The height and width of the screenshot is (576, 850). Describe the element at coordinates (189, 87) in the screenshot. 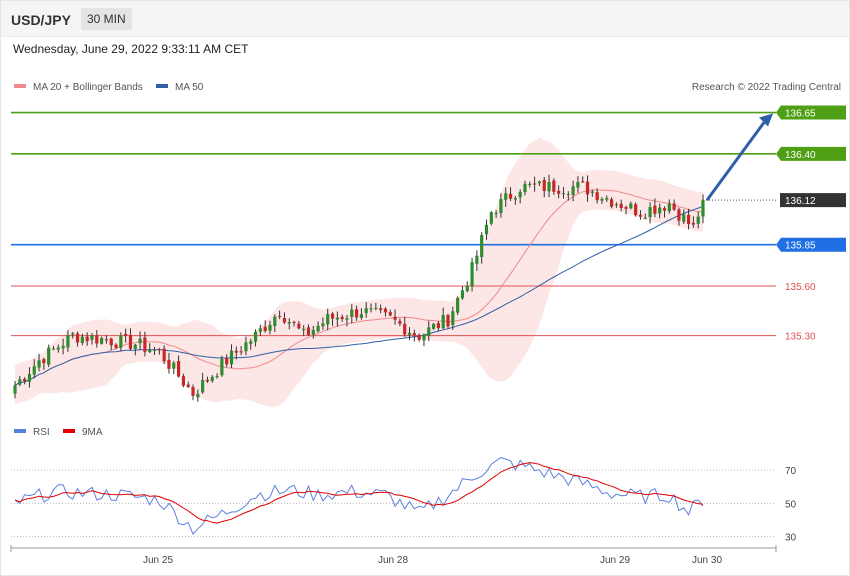

I see `legend-ma50: MA 50` at that location.